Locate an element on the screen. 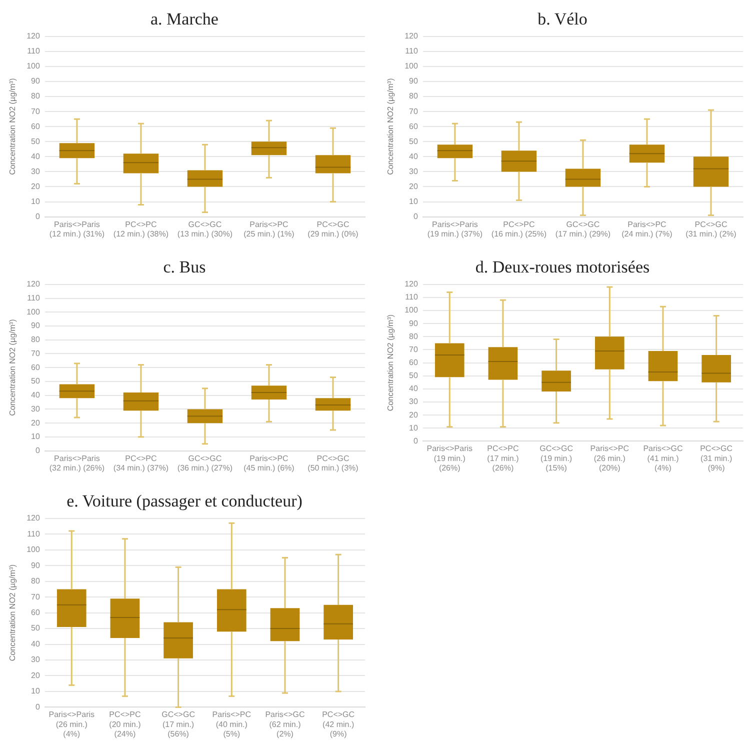 The width and height of the screenshot is (755, 748). x-tick-label: Paris<>Paris (12 min.) (31%) is located at coordinates (77, 229).